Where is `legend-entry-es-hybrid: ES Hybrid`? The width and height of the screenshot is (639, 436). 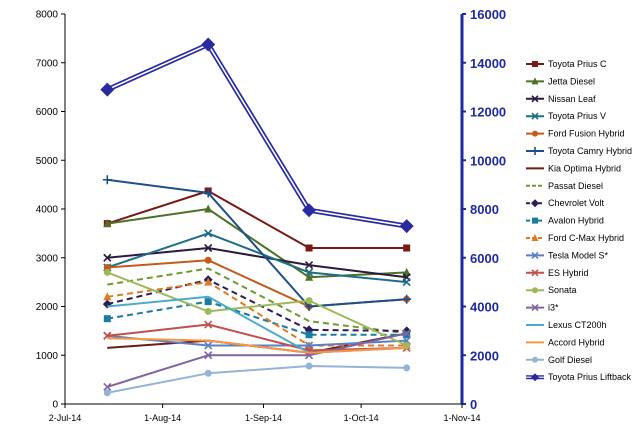 legend-entry-es-hybrid: ES Hybrid is located at coordinates (557, 273).